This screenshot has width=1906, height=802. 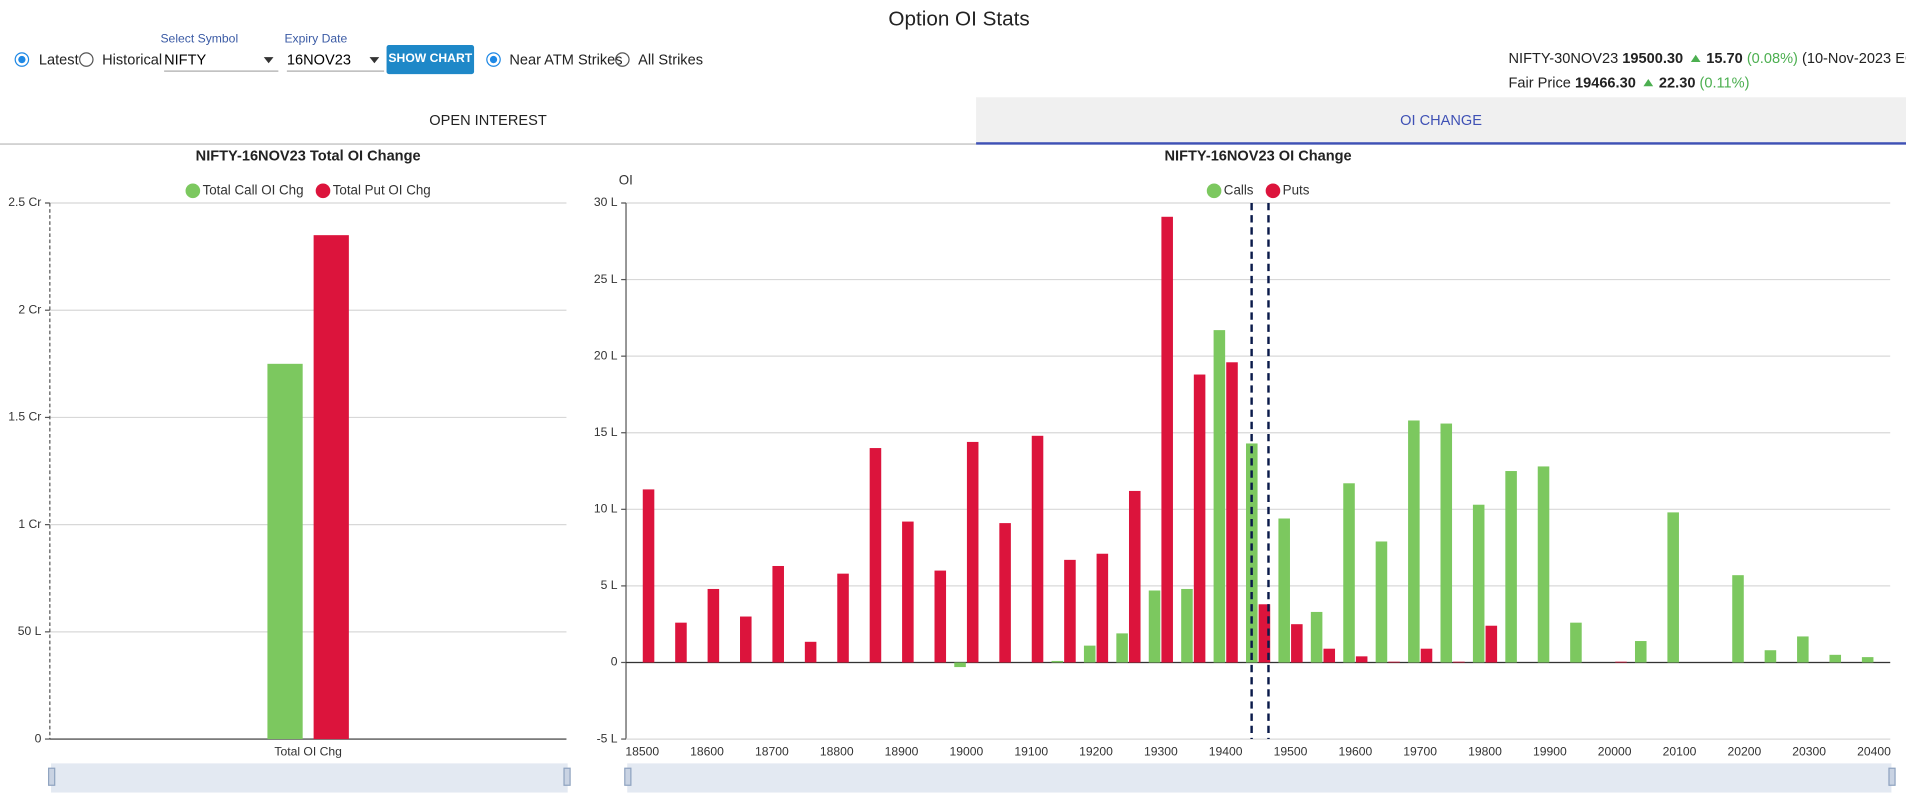 I want to click on tab: OPEN INTEREST, so click(x=488, y=121).